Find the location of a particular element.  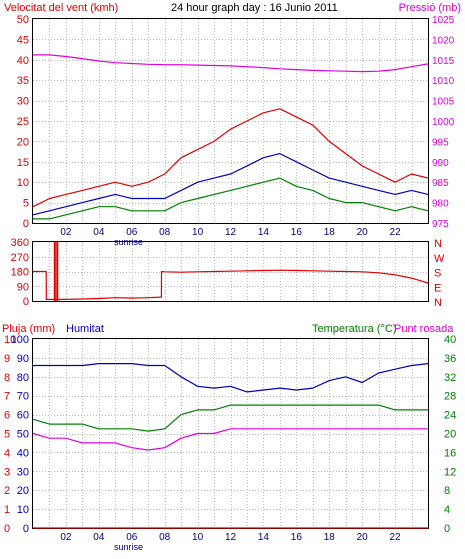

y-tick-label-pressure: 1000 is located at coordinates (443, 122).